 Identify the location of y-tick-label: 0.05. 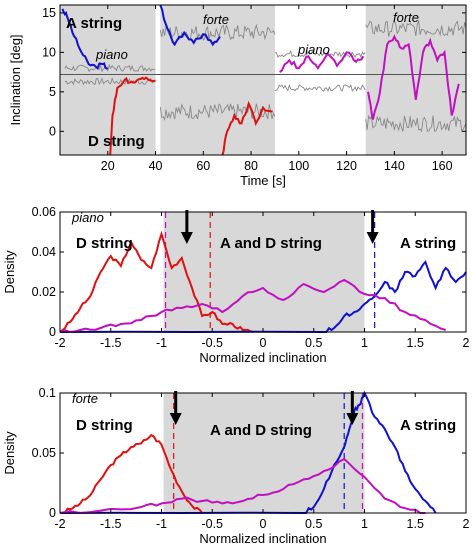
(44, 453).